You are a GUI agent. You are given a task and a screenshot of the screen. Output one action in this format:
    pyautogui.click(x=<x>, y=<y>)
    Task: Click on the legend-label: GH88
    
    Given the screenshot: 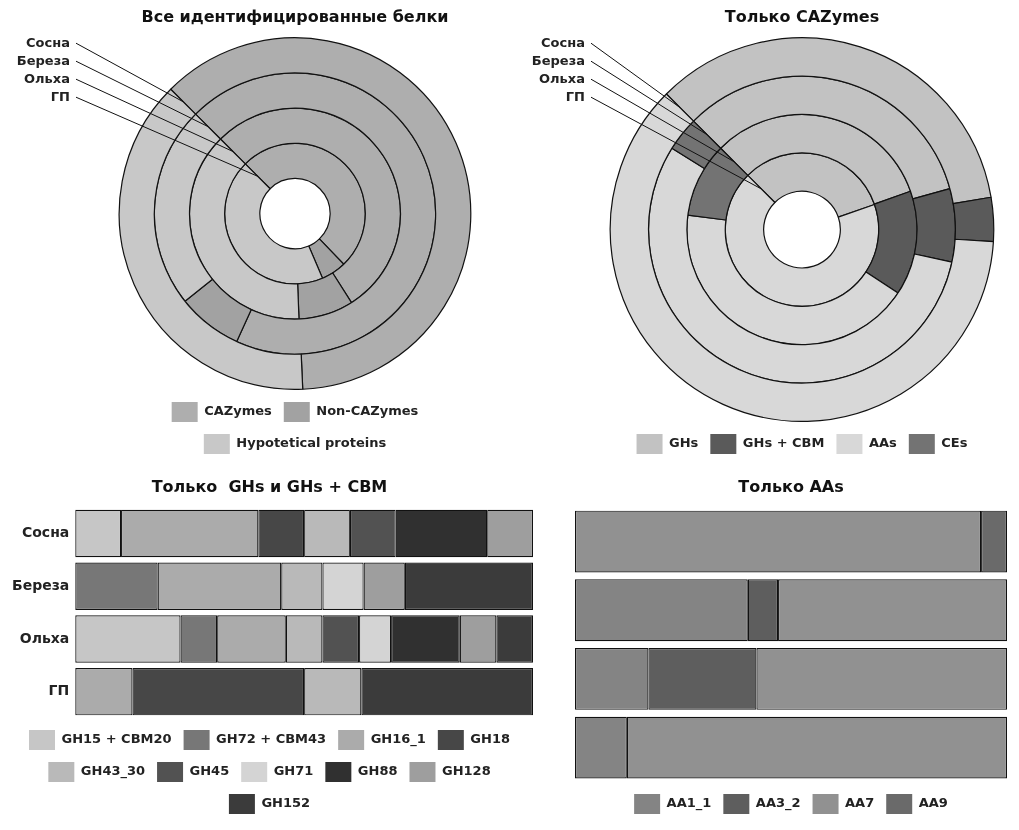 What is the action you would take?
    pyautogui.click(x=377, y=771)
    